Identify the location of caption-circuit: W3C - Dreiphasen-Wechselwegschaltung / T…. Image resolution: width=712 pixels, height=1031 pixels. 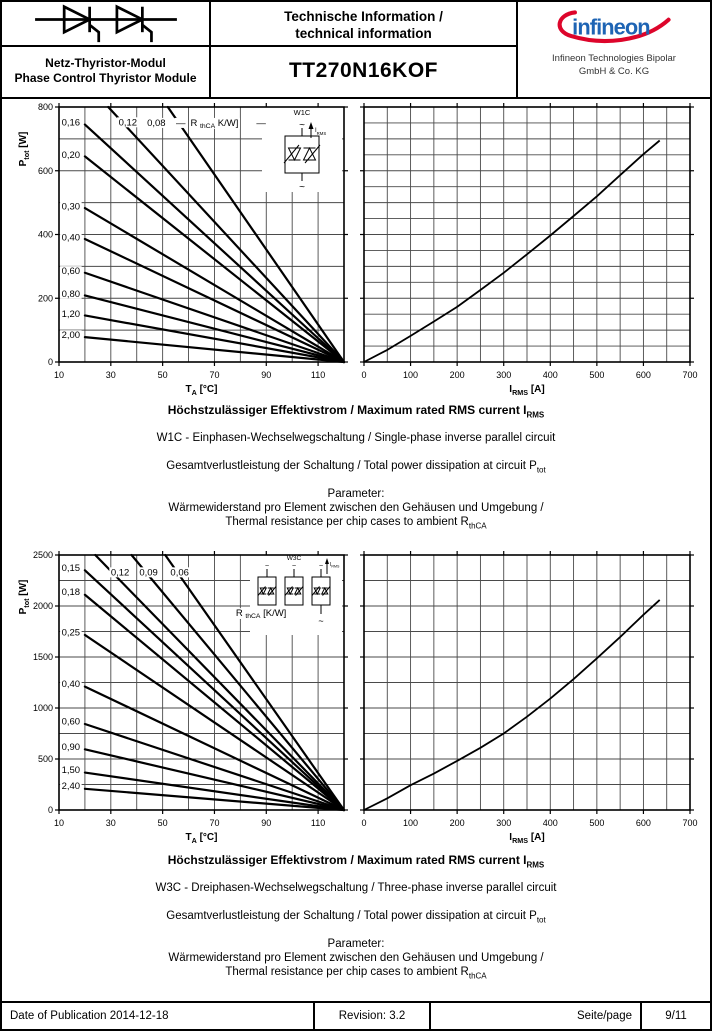
(356, 888).